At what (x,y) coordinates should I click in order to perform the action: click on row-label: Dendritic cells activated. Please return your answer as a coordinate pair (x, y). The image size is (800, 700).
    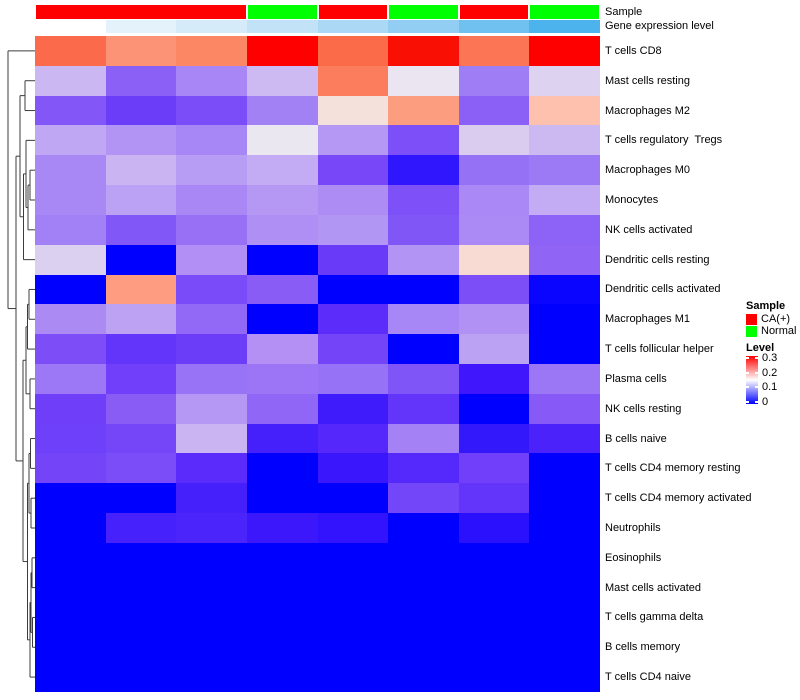
    Looking at the image, I should click on (663, 289).